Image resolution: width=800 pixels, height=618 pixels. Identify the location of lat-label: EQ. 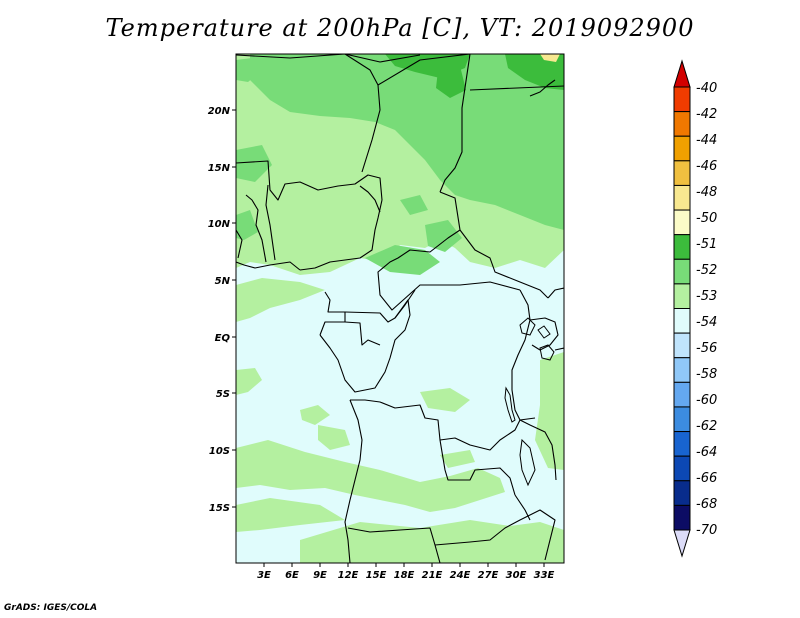
(223, 338).